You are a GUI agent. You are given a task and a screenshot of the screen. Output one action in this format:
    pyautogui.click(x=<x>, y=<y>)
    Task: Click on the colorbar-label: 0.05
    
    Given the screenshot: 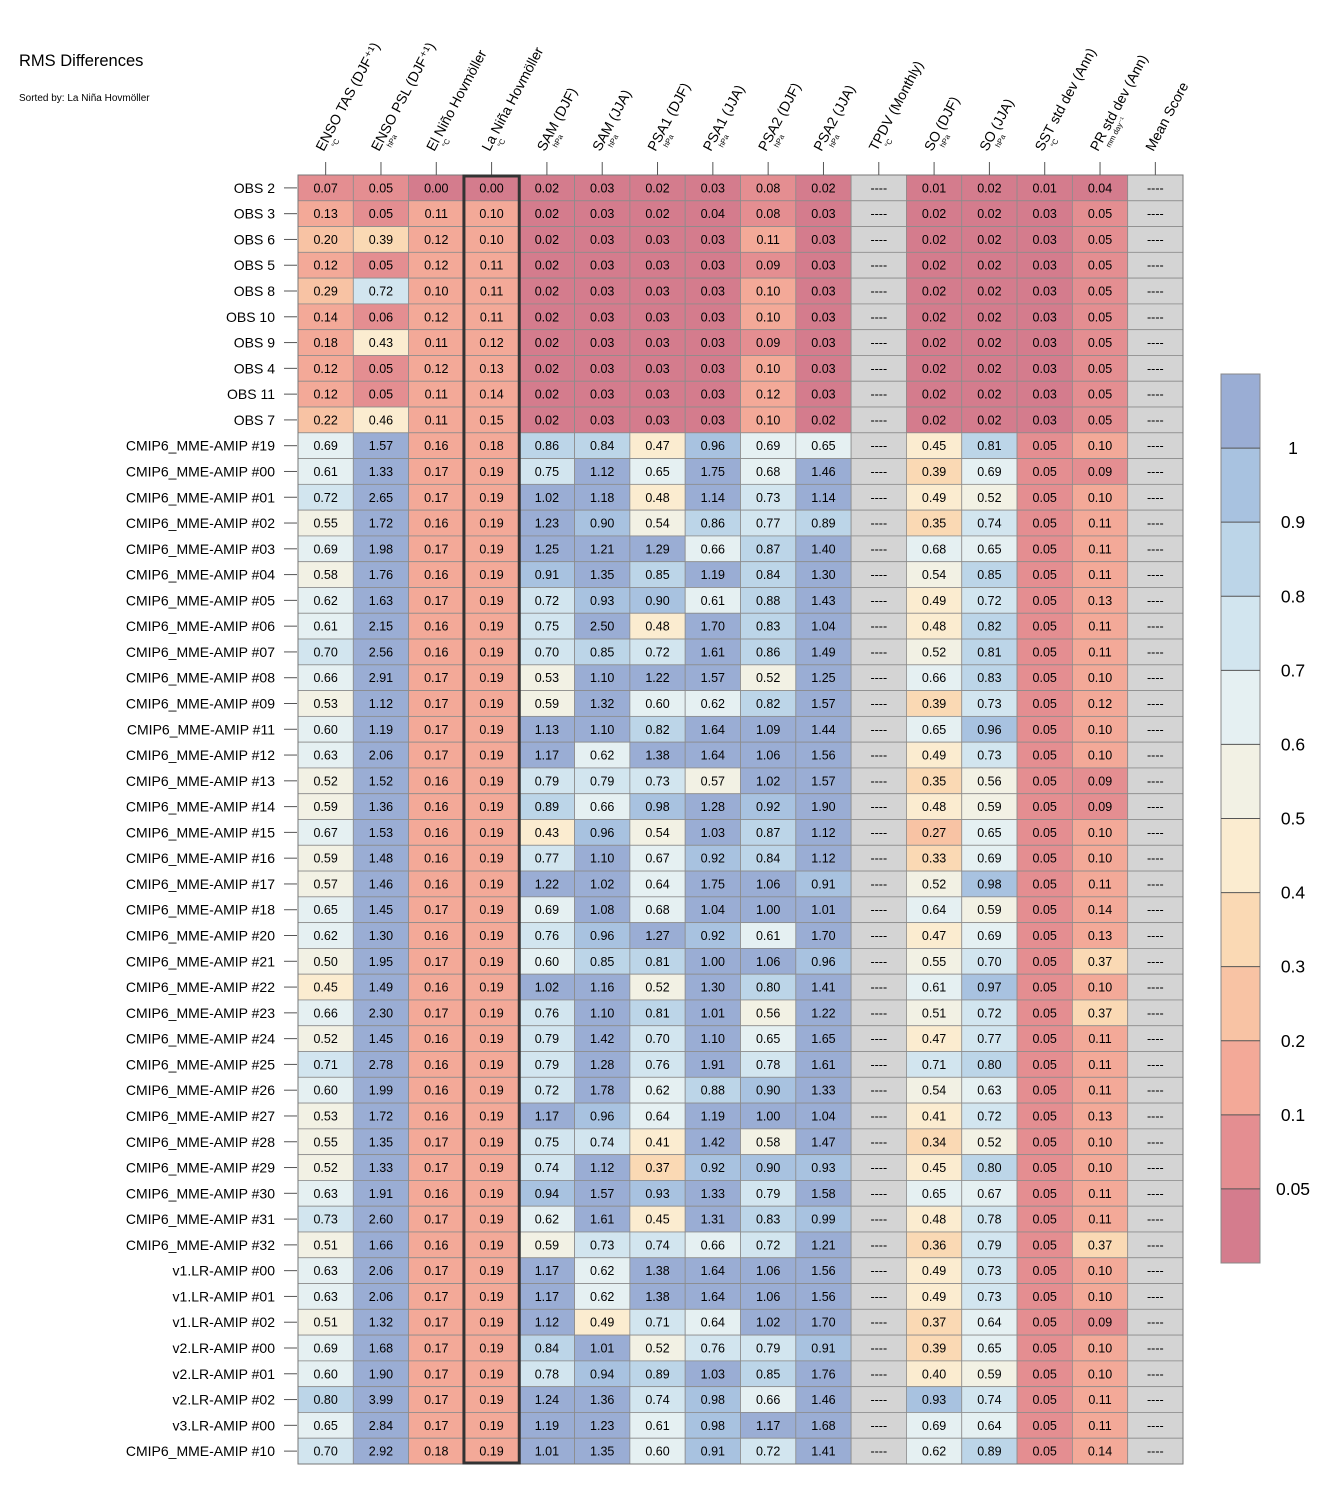 What is the action you would take?
    pyautogui.click(x=1293, y=1189)
    